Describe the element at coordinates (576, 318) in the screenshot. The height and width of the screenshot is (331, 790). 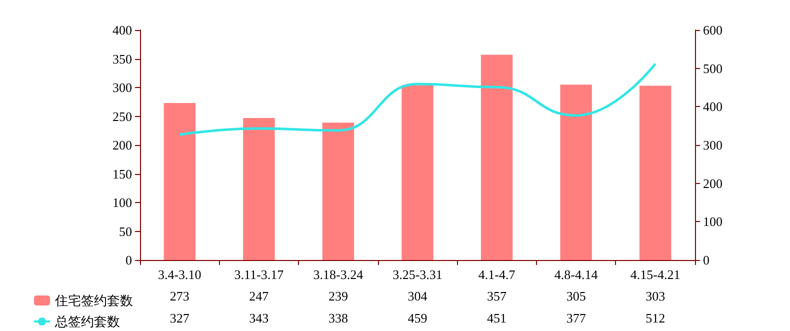
I see `data-label: 377` at that location.